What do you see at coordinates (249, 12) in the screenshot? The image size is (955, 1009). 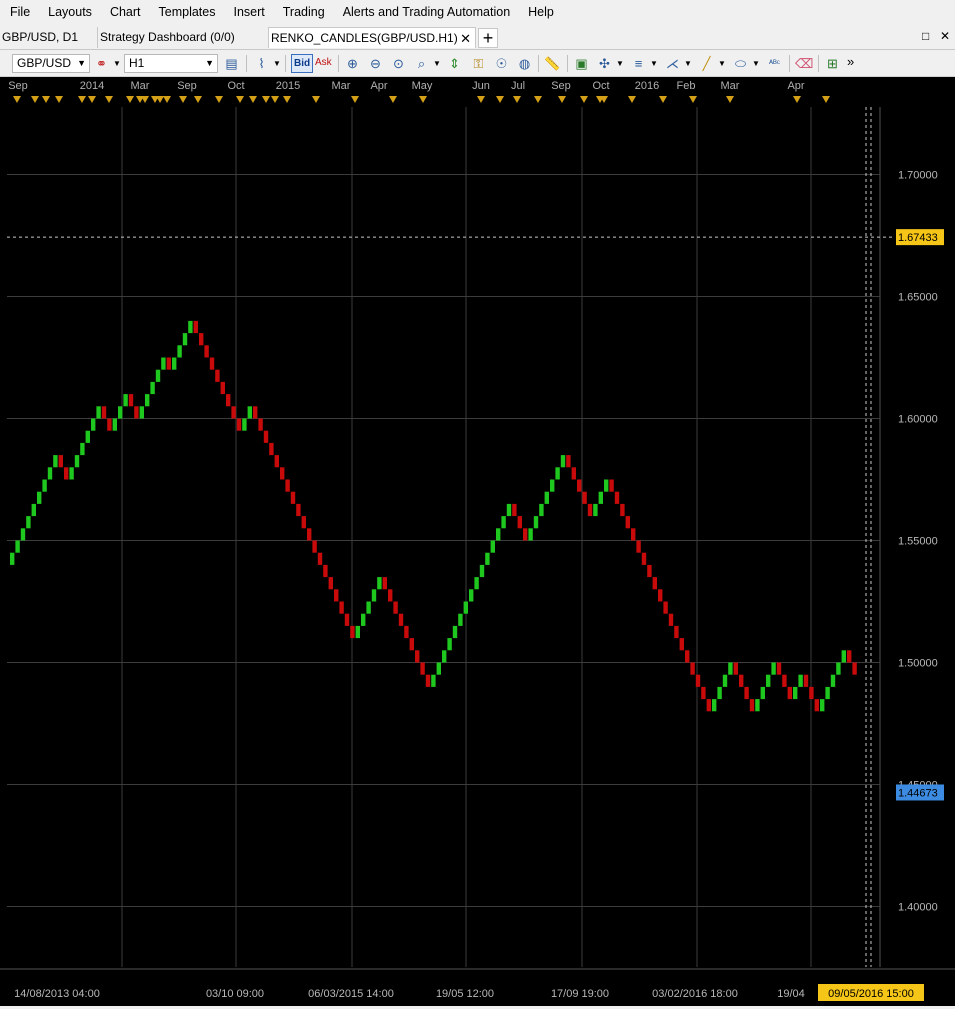 I see `menu-insert: Insert` at bounding box center [249, 12].